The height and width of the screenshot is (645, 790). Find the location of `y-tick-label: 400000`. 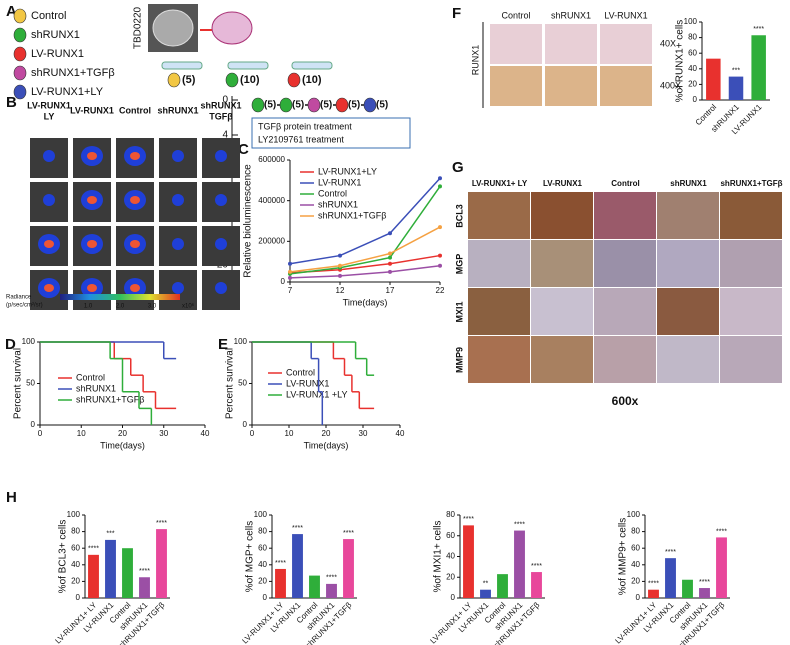

y-tick-label: 400000 is located at coordinates (271, 200).